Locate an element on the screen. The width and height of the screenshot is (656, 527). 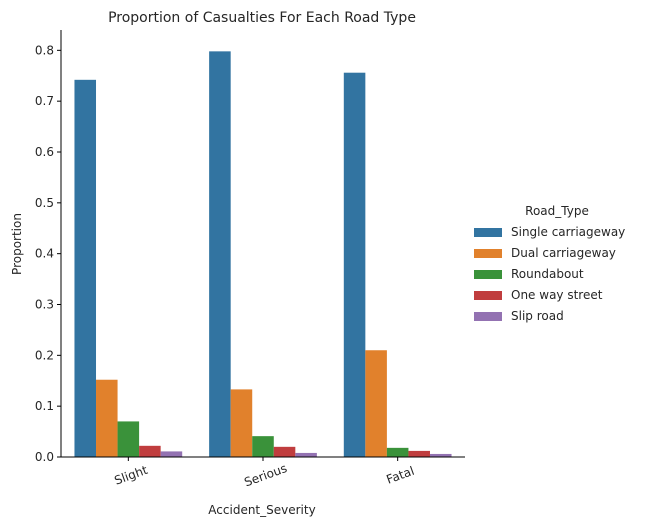
bar-serious-roundabout is located at coordinates (263, 446).